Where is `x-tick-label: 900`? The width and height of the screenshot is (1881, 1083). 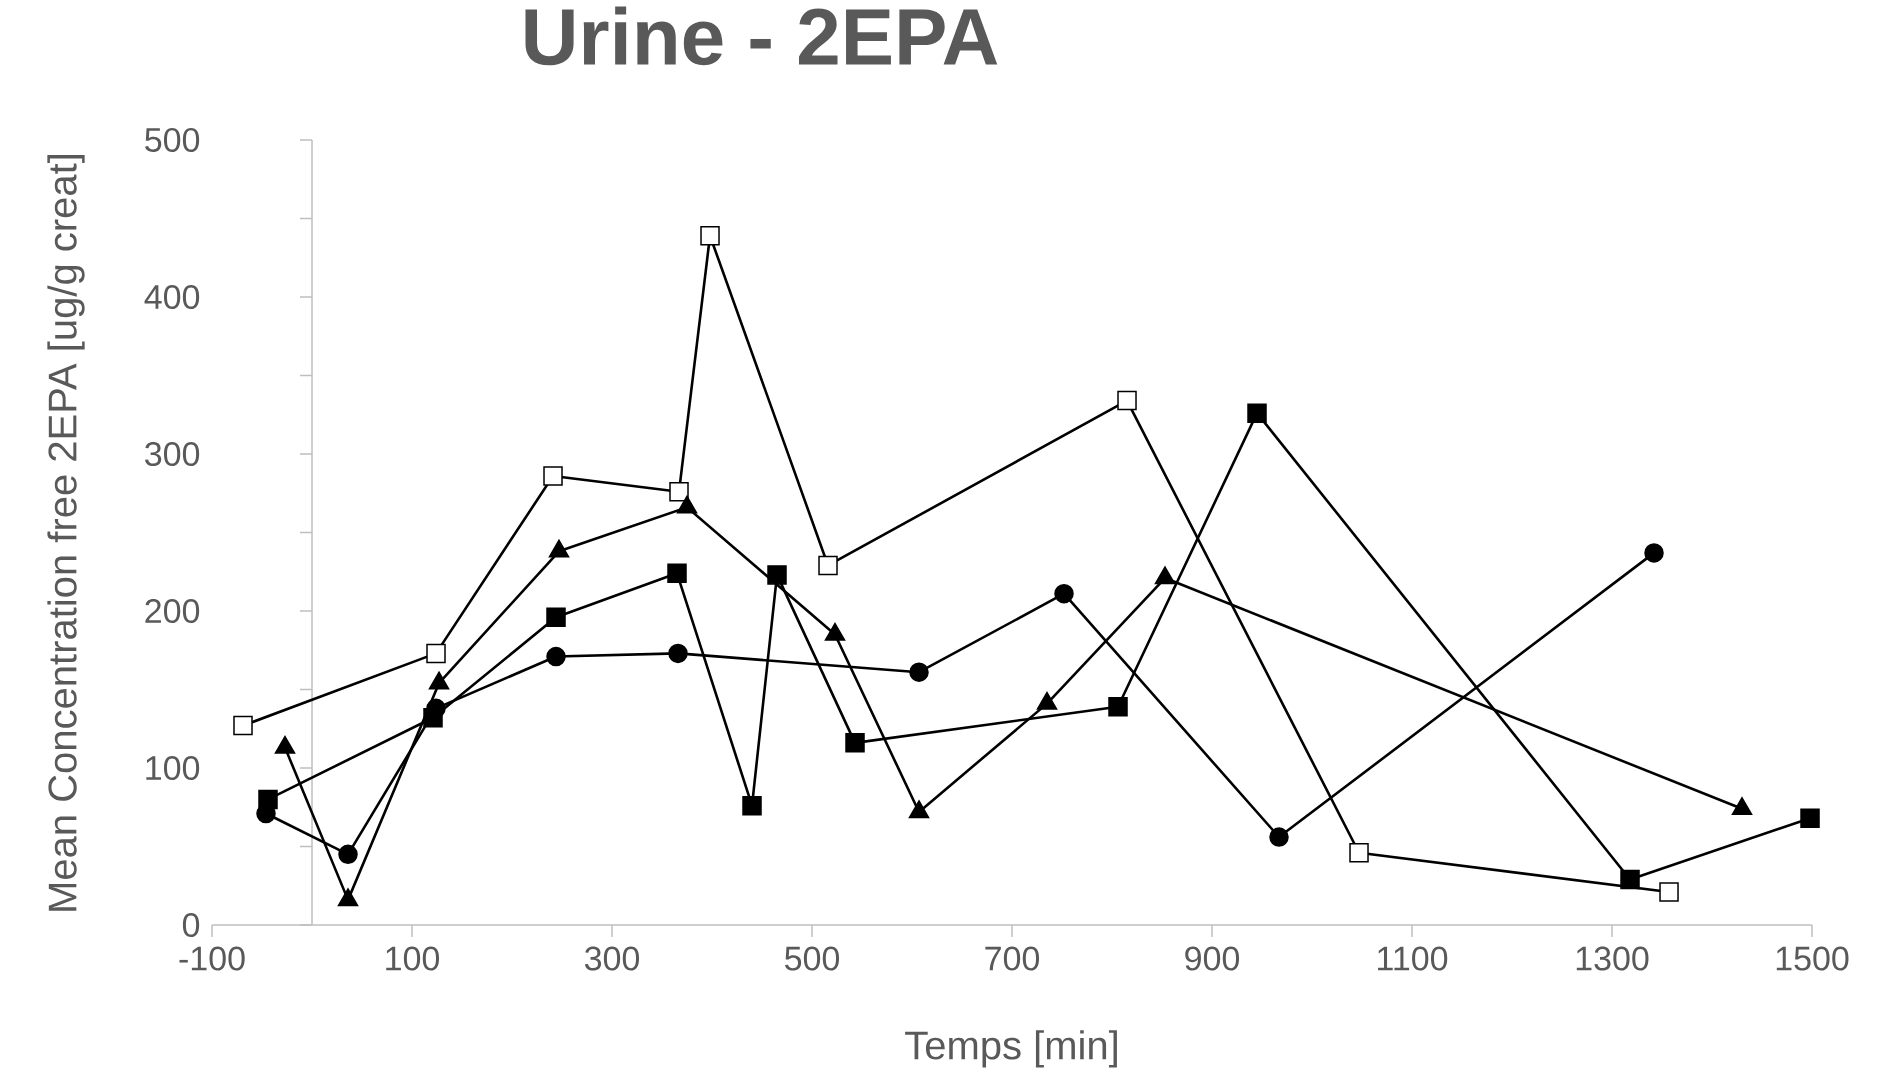 x-tick-label: 900 is located at coordinates (1212, 958).